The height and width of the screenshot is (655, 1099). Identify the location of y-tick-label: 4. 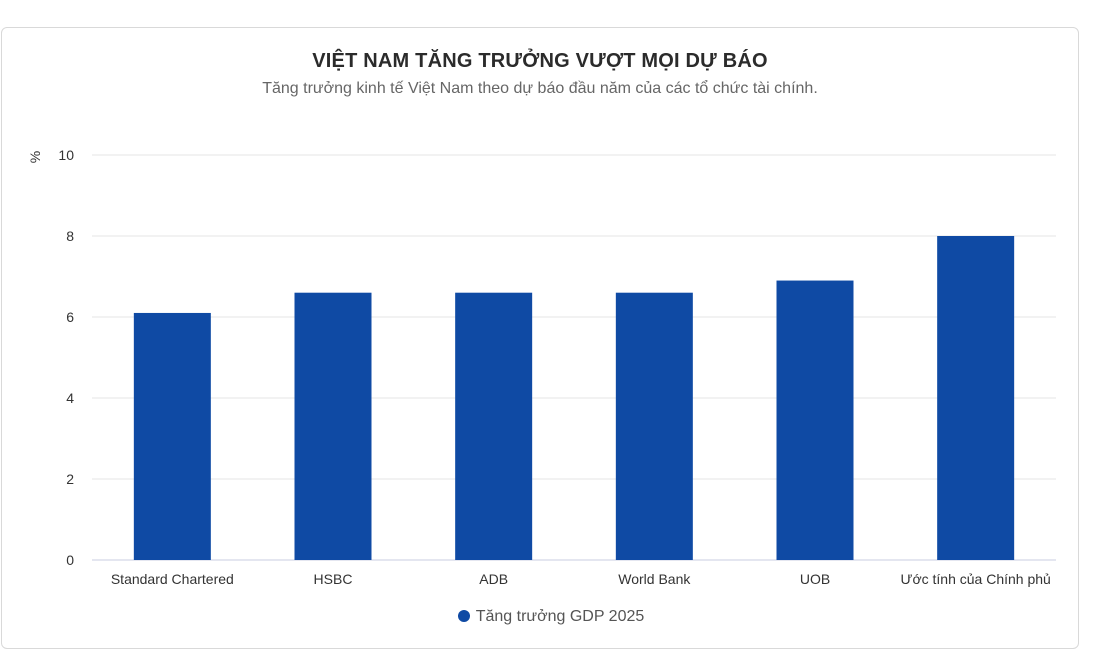
(70, 398).